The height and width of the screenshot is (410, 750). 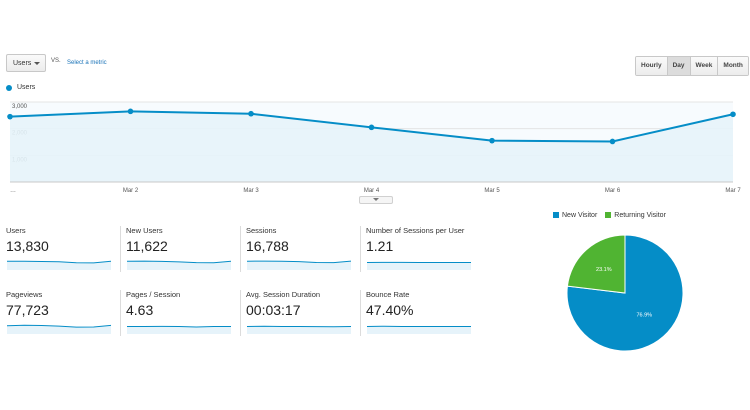 What do you see at coordinates (415, 230) in the screenshot?
I see `metric-label: Number of Sessions per User` at bounding box center [415, 230].